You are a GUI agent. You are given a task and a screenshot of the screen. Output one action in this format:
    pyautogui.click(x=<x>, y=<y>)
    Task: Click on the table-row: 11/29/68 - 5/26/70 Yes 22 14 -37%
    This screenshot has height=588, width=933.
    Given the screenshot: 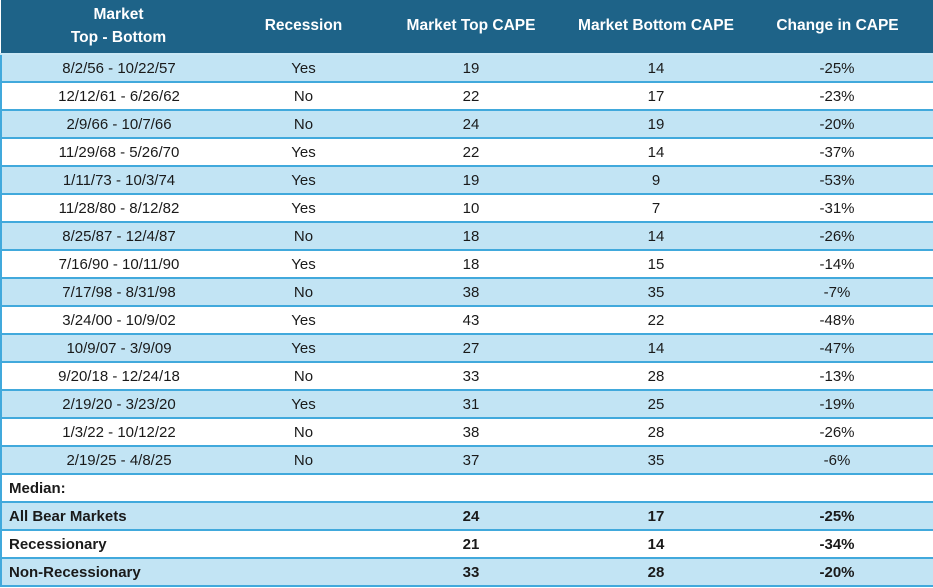 What is the action you would take?
    pyautogui.click(x=466, y=152)
    